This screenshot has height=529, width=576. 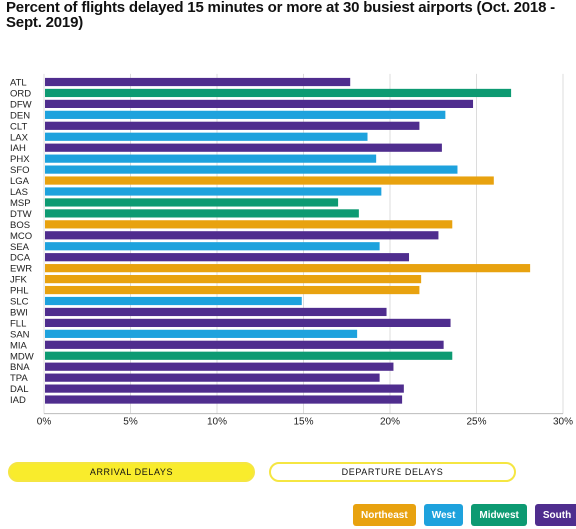 What do you see at coordinates (219, 366) in the screenshot?
I see `bar-bna` at bounding box center [219, 366].